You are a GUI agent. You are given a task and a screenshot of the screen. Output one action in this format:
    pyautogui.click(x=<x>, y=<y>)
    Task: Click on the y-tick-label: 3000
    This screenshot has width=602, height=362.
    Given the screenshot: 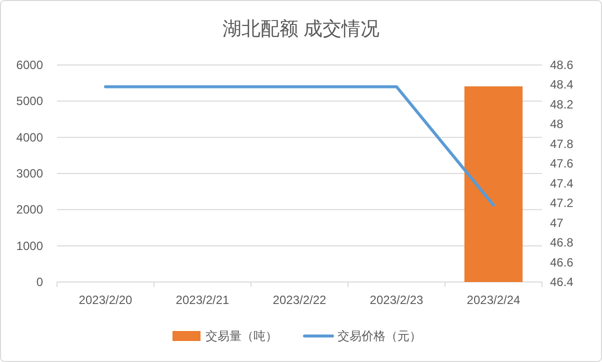 What is the action you would take?
    pyautogui.click(x=30, y=173)
    